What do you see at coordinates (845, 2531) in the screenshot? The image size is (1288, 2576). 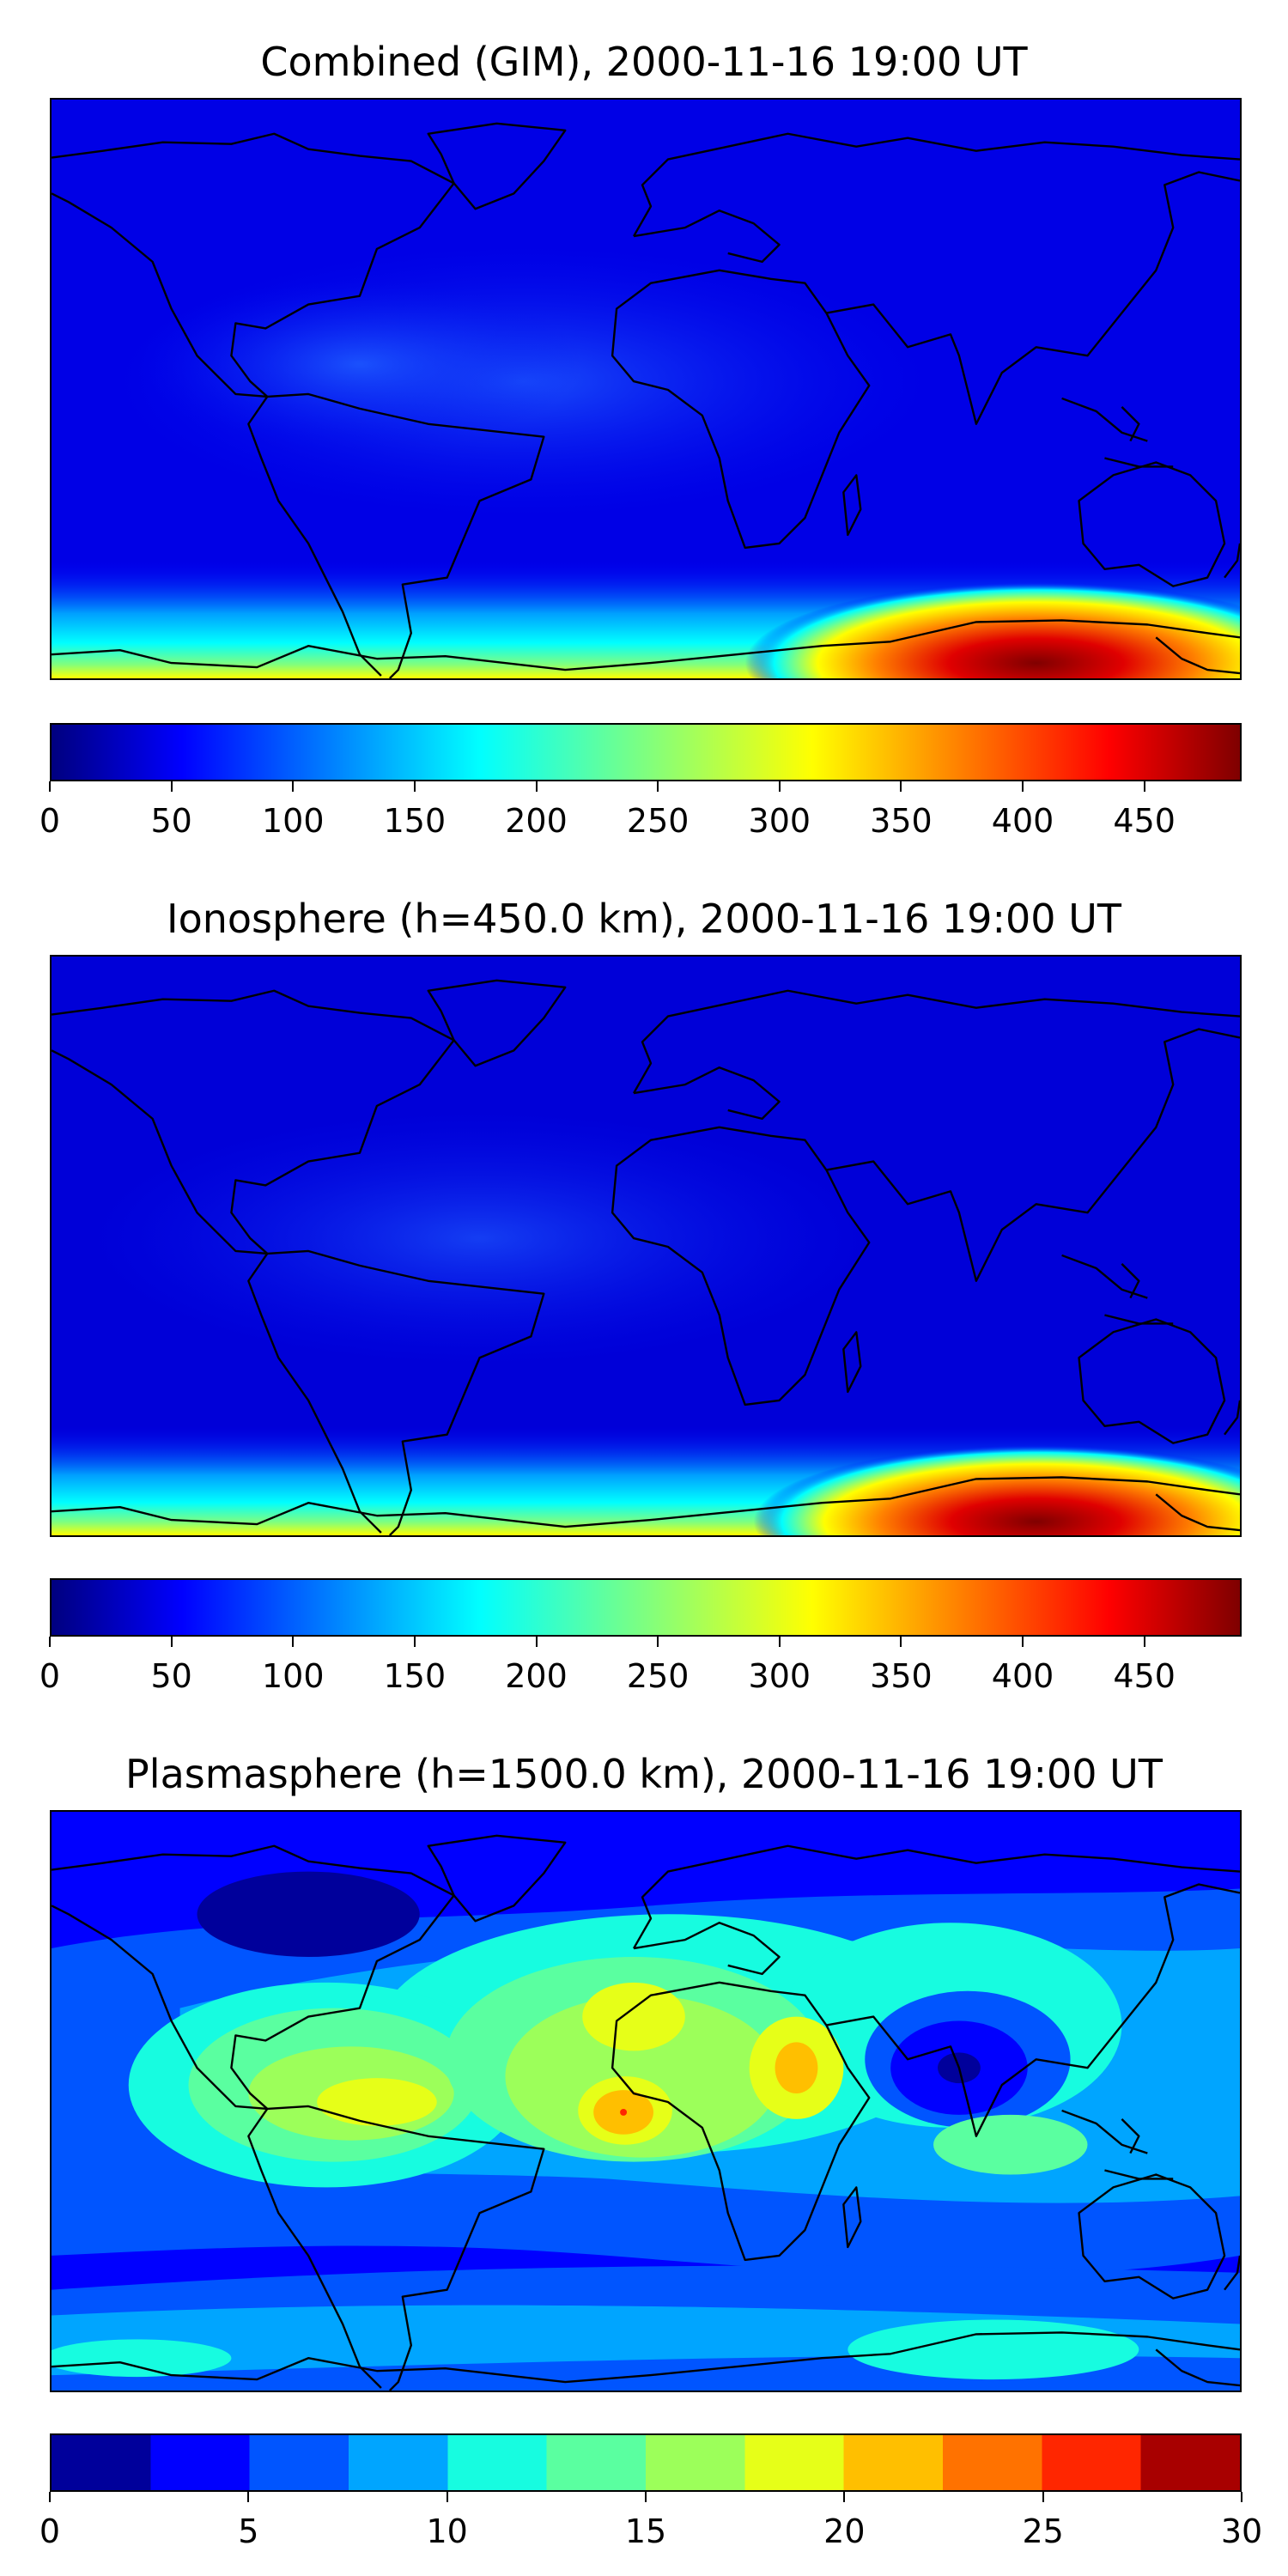 I see `colorbar-tick-label: 20` at bounding box center [845, 2531].